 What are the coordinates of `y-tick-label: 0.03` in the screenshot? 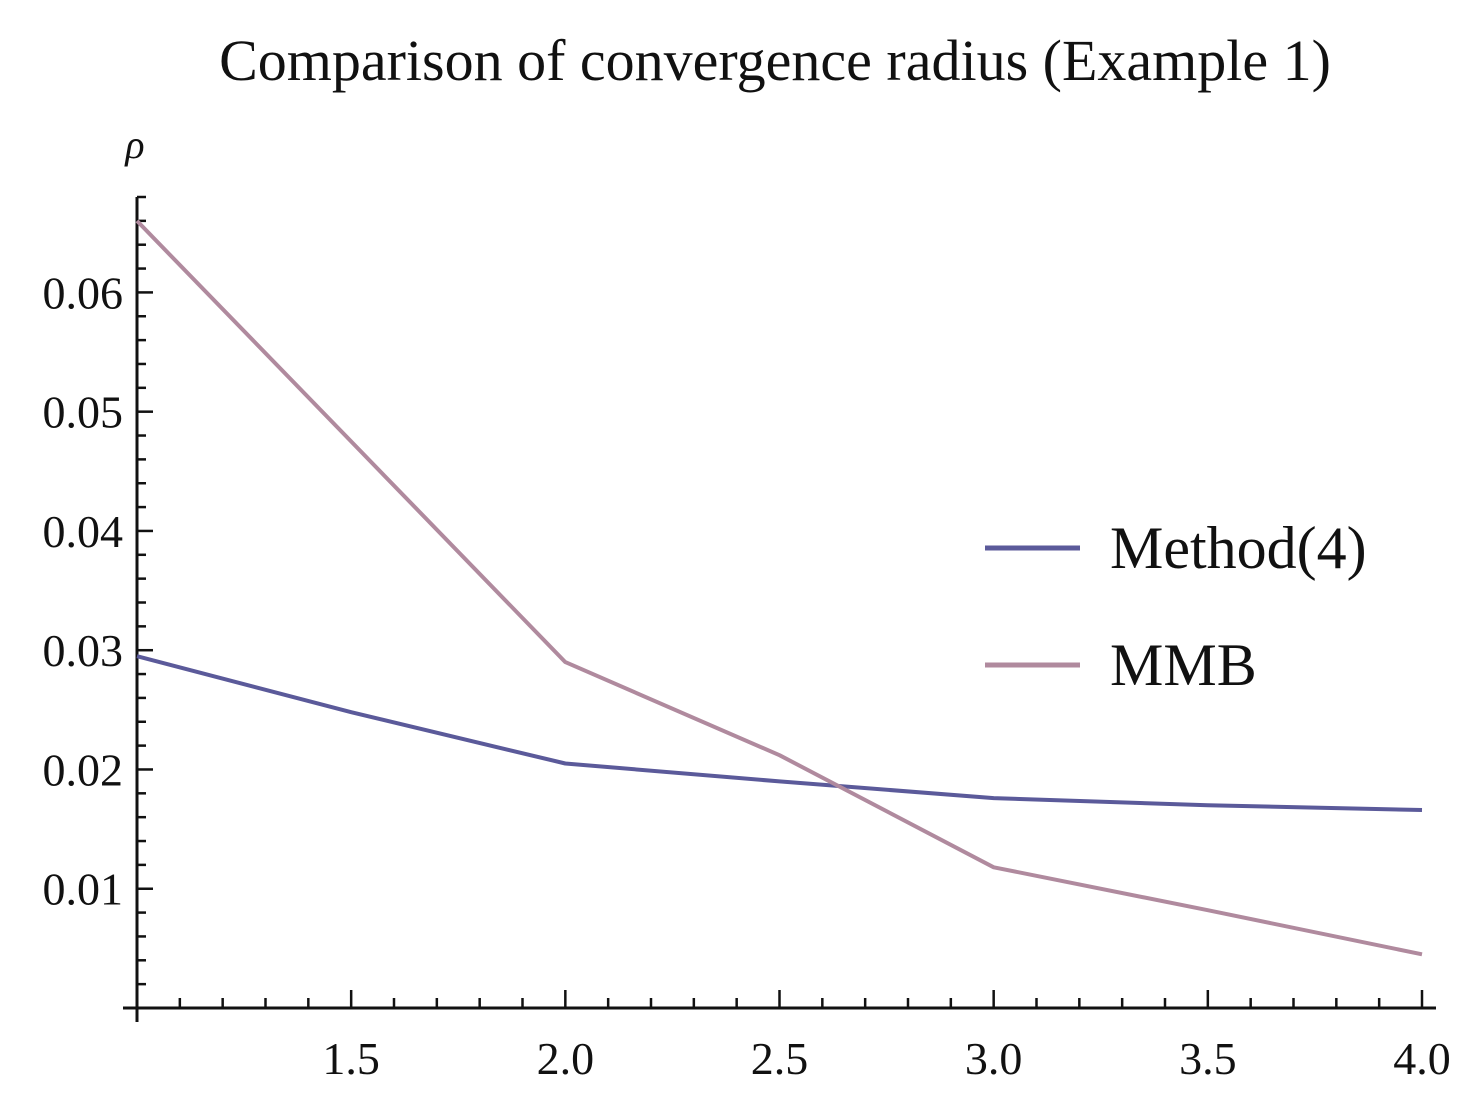 It's located at (83, 650).